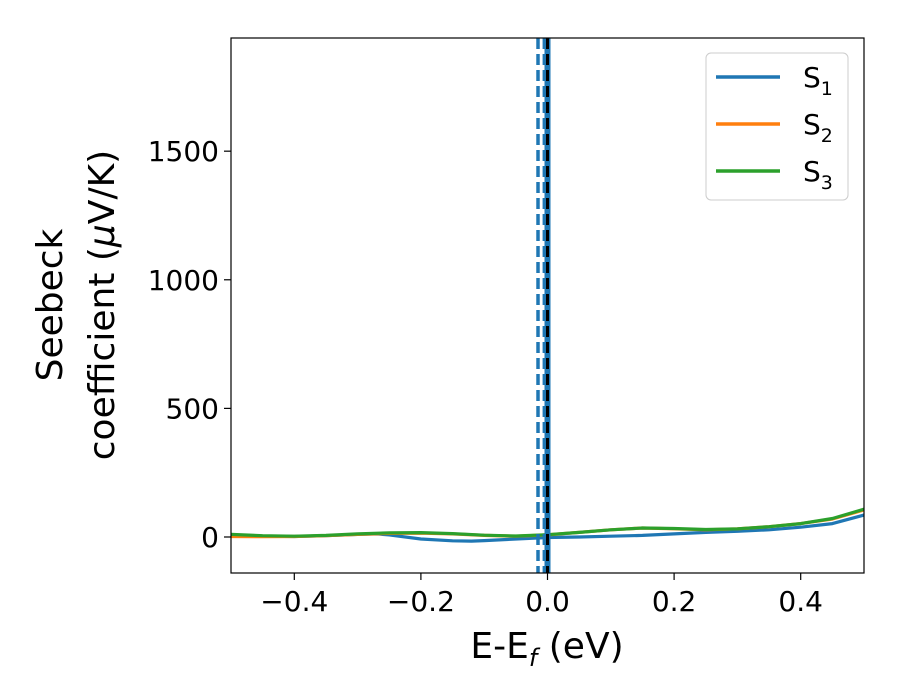  Describe the element at coordinates (818, 174) in the screenshot. I see `legend-label-s3: S3` at that location.